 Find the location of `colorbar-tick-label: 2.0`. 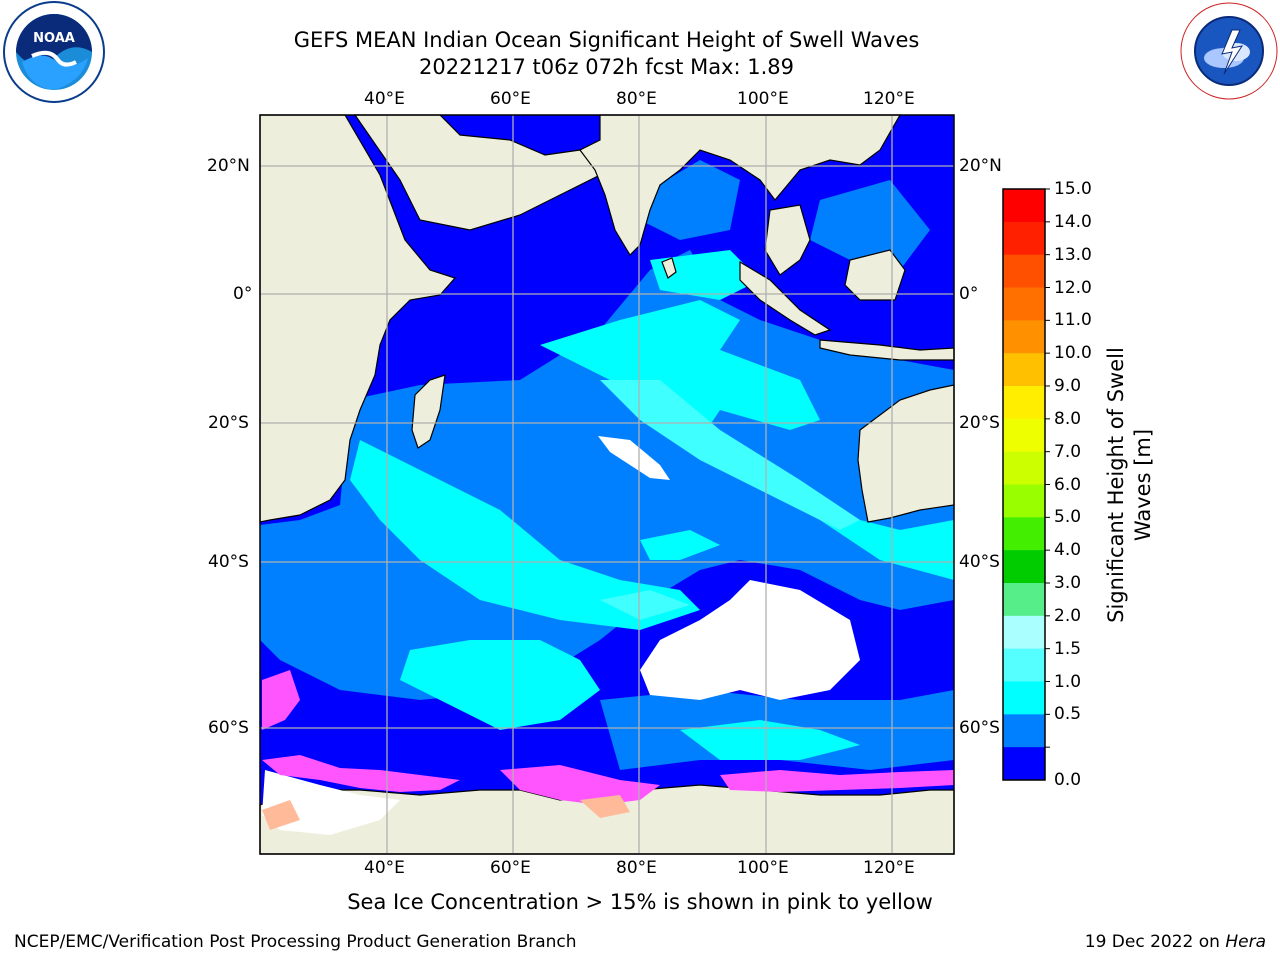

colorbar-tick-label: 2.0 is located at coordinates (1068, 615).